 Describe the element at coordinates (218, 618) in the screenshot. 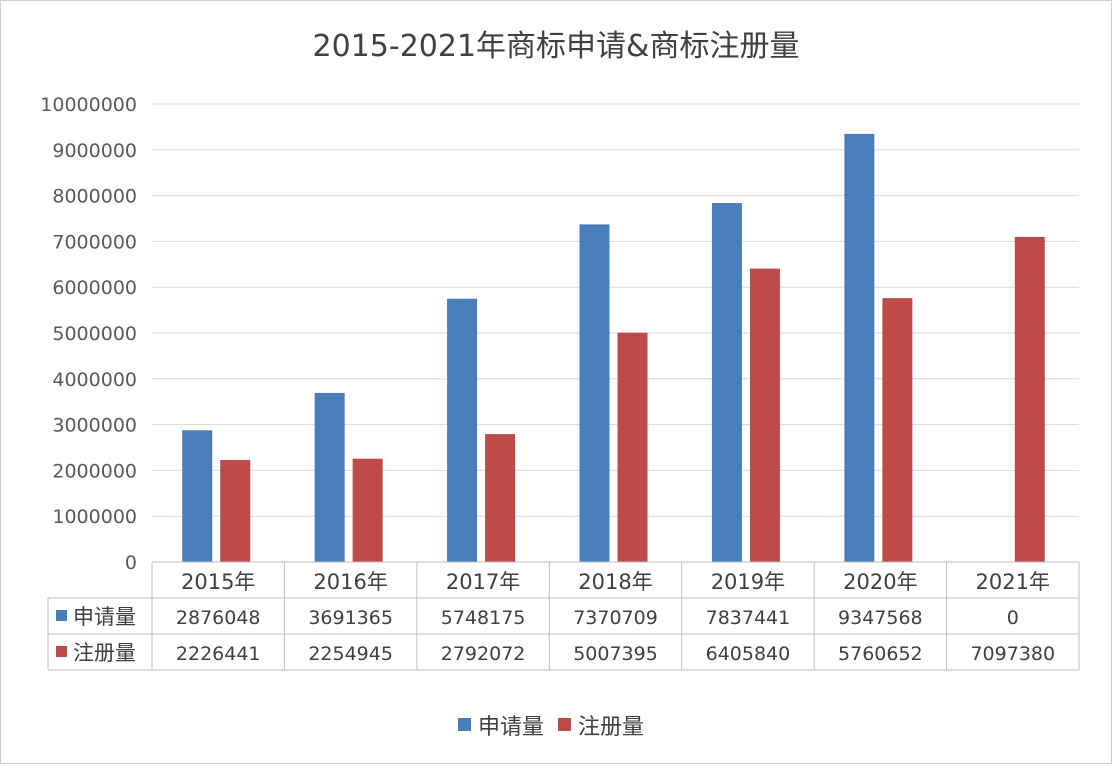

I see `data-label: 2876048` at that location.